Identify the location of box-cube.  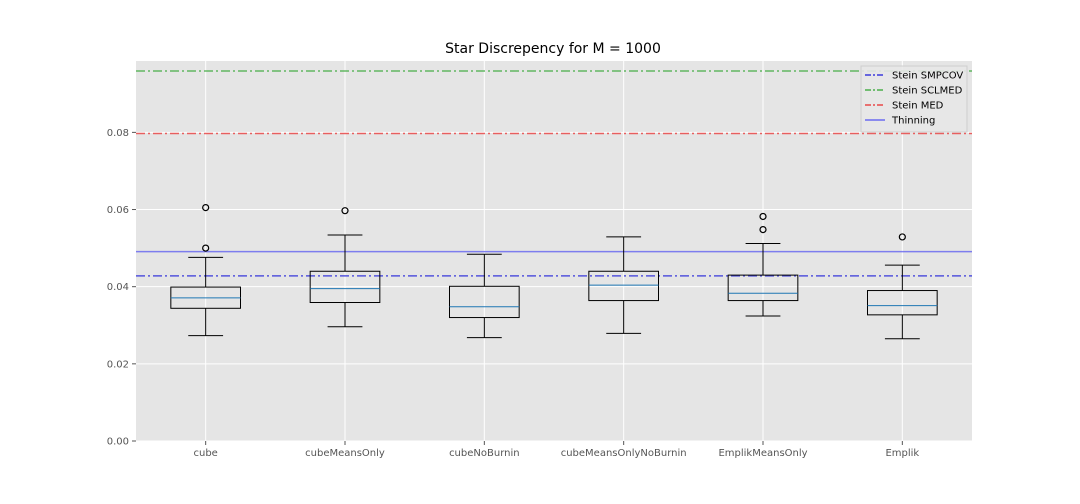
(205, 270).